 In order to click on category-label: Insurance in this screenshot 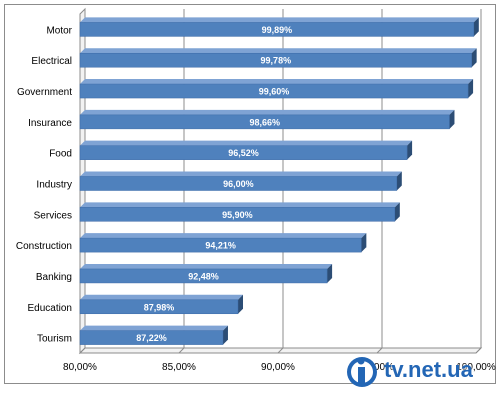, I will do `click(50, 123)`.